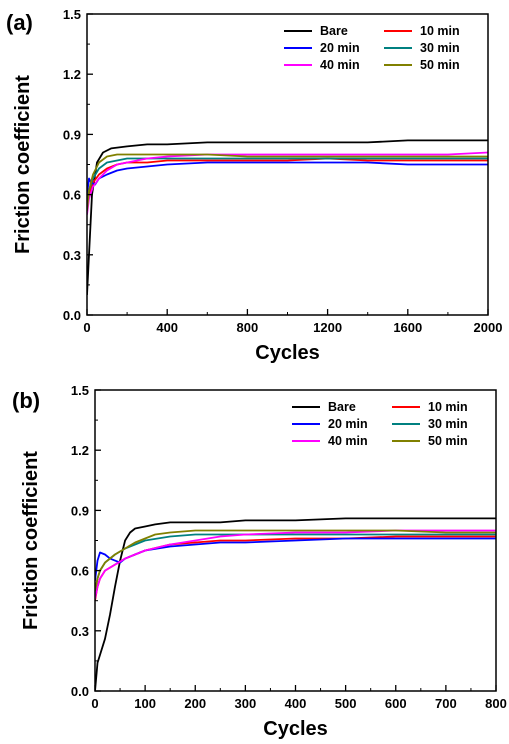 Image resolution: width=509 pixels, height=744 pixels. What do you see at coordinates (488, 327) in the screenshot?
I see `x-tick-label: 2000` at bounding box center [488, 327].